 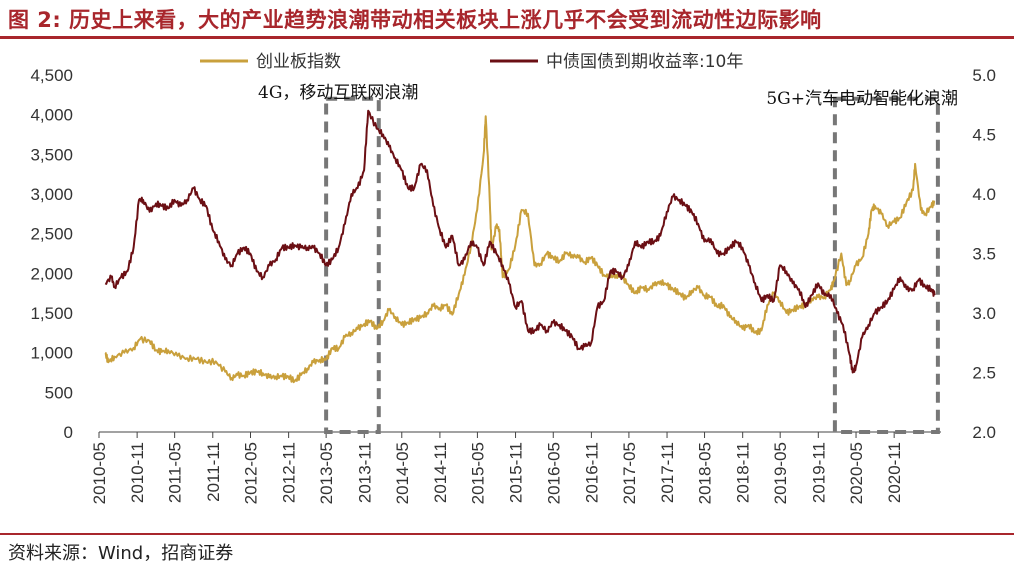 I want to click on legend-label-1: 中债国债到期收益率:10年, so click(x=644, y=62).